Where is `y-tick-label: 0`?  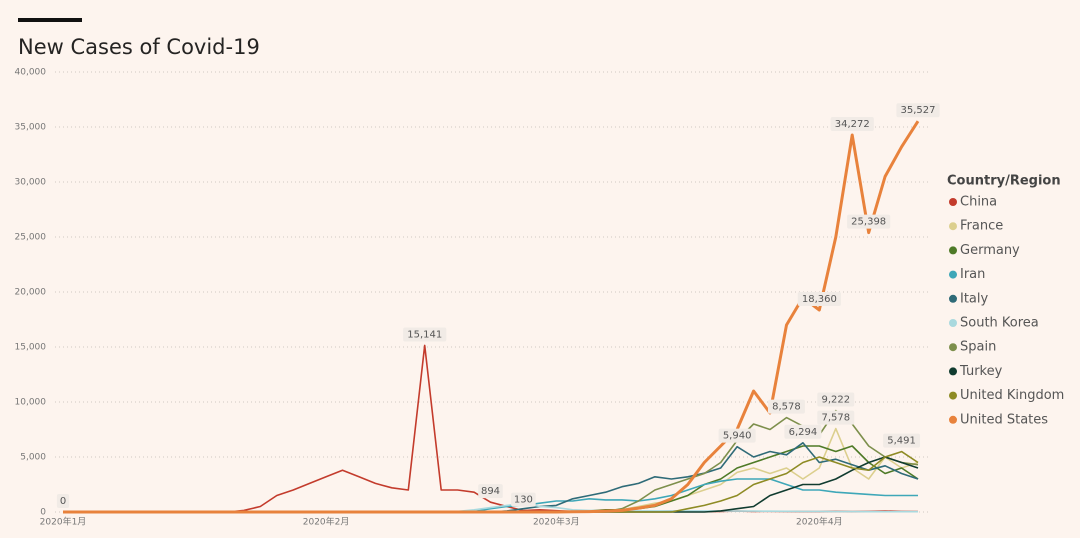
y-tick-label: 0 is located at coordinates (43, 513).